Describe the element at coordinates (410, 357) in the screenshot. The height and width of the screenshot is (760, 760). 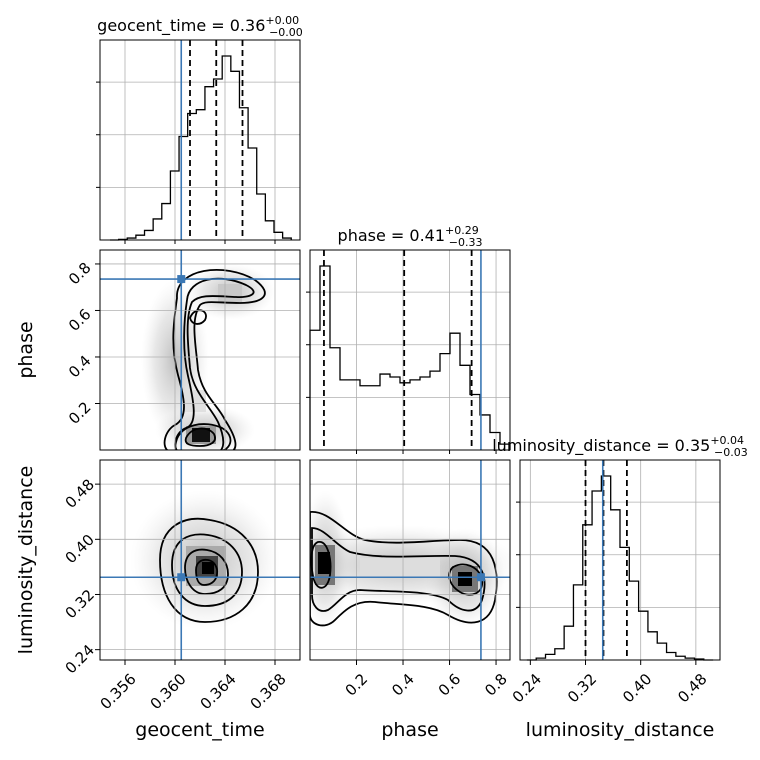
I see `histogram-phase` at that location.